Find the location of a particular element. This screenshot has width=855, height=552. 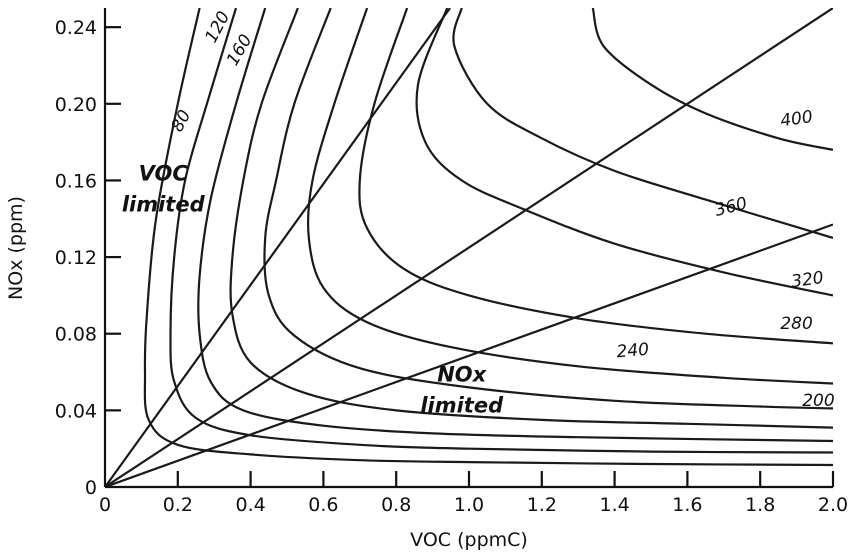

x-tick-label-0.4: 0.4 is located at coordinates (250, 505).